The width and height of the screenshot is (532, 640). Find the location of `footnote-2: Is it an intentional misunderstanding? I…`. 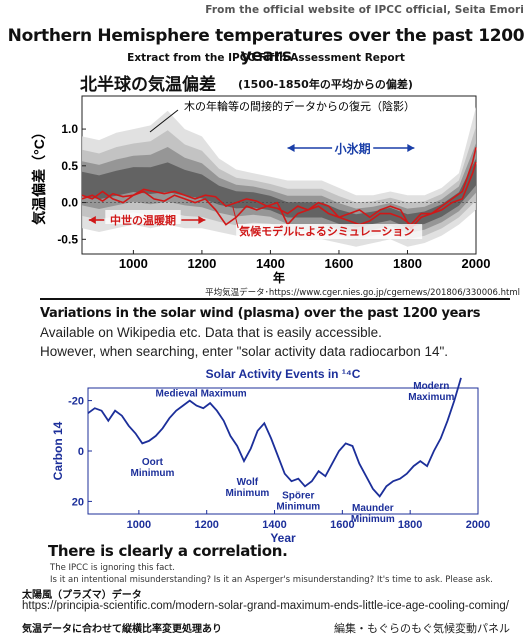

footnote-2: Is it an intentional misunderstanding? I… is located at coordinates (271, 580).